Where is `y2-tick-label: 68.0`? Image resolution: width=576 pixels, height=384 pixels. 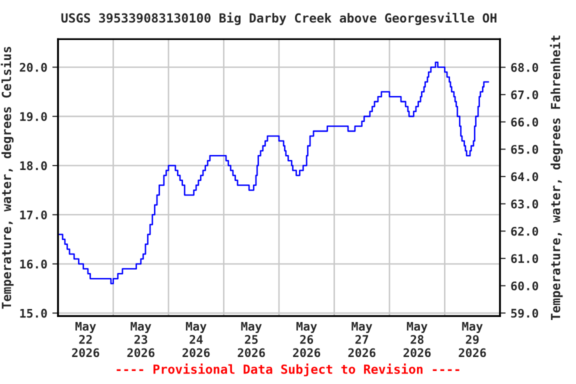 y2-tick-label: 68.0 is located at coordinates (524, 67).